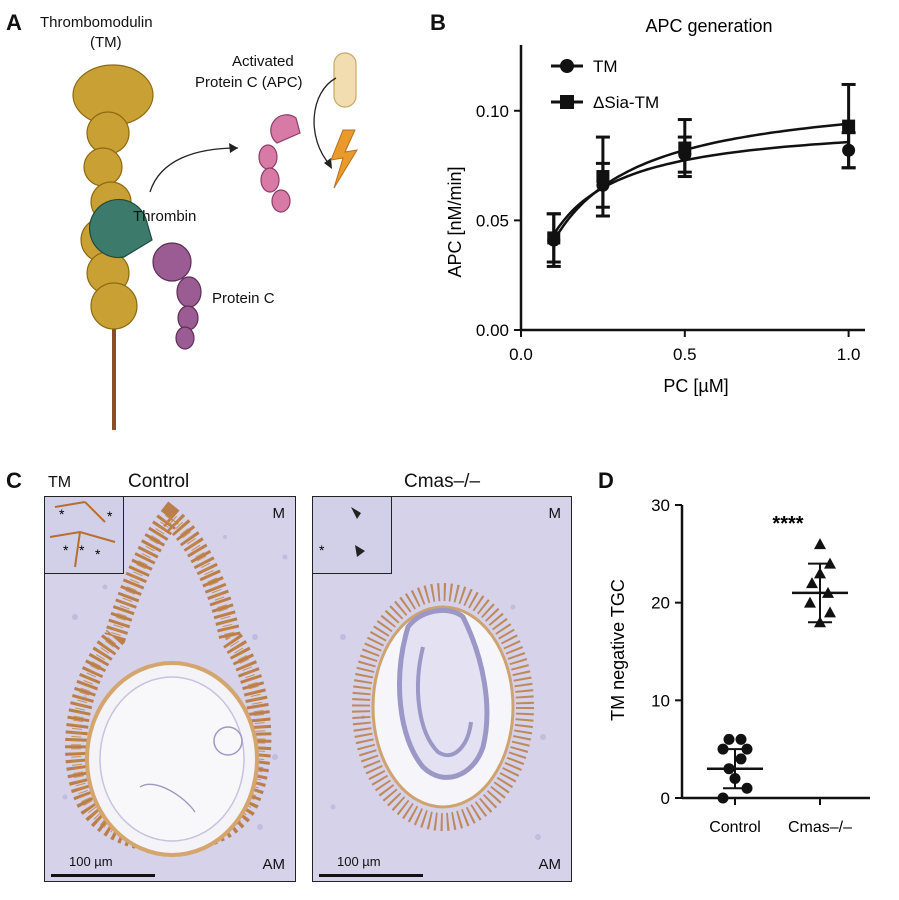 The height and width of the screenshot is (900, 899). I want to click on stain-label: TM, so click(60, 482).